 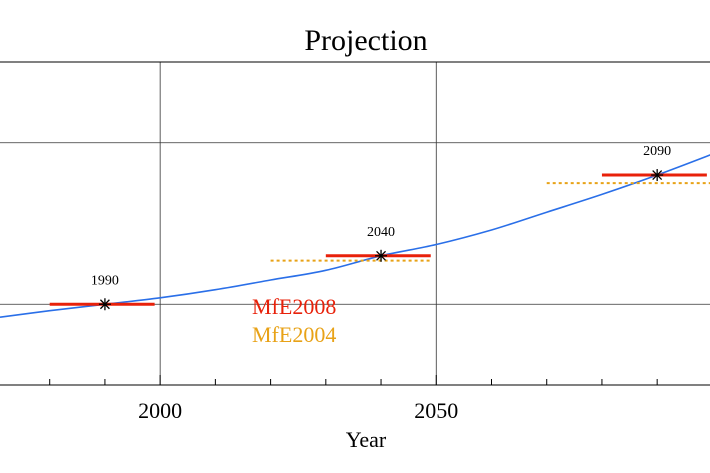 What do you see at coordinates (160, 410) in the screenshot?
I see `x-tick-label-0: 2000` at bounding box center [160, 410].